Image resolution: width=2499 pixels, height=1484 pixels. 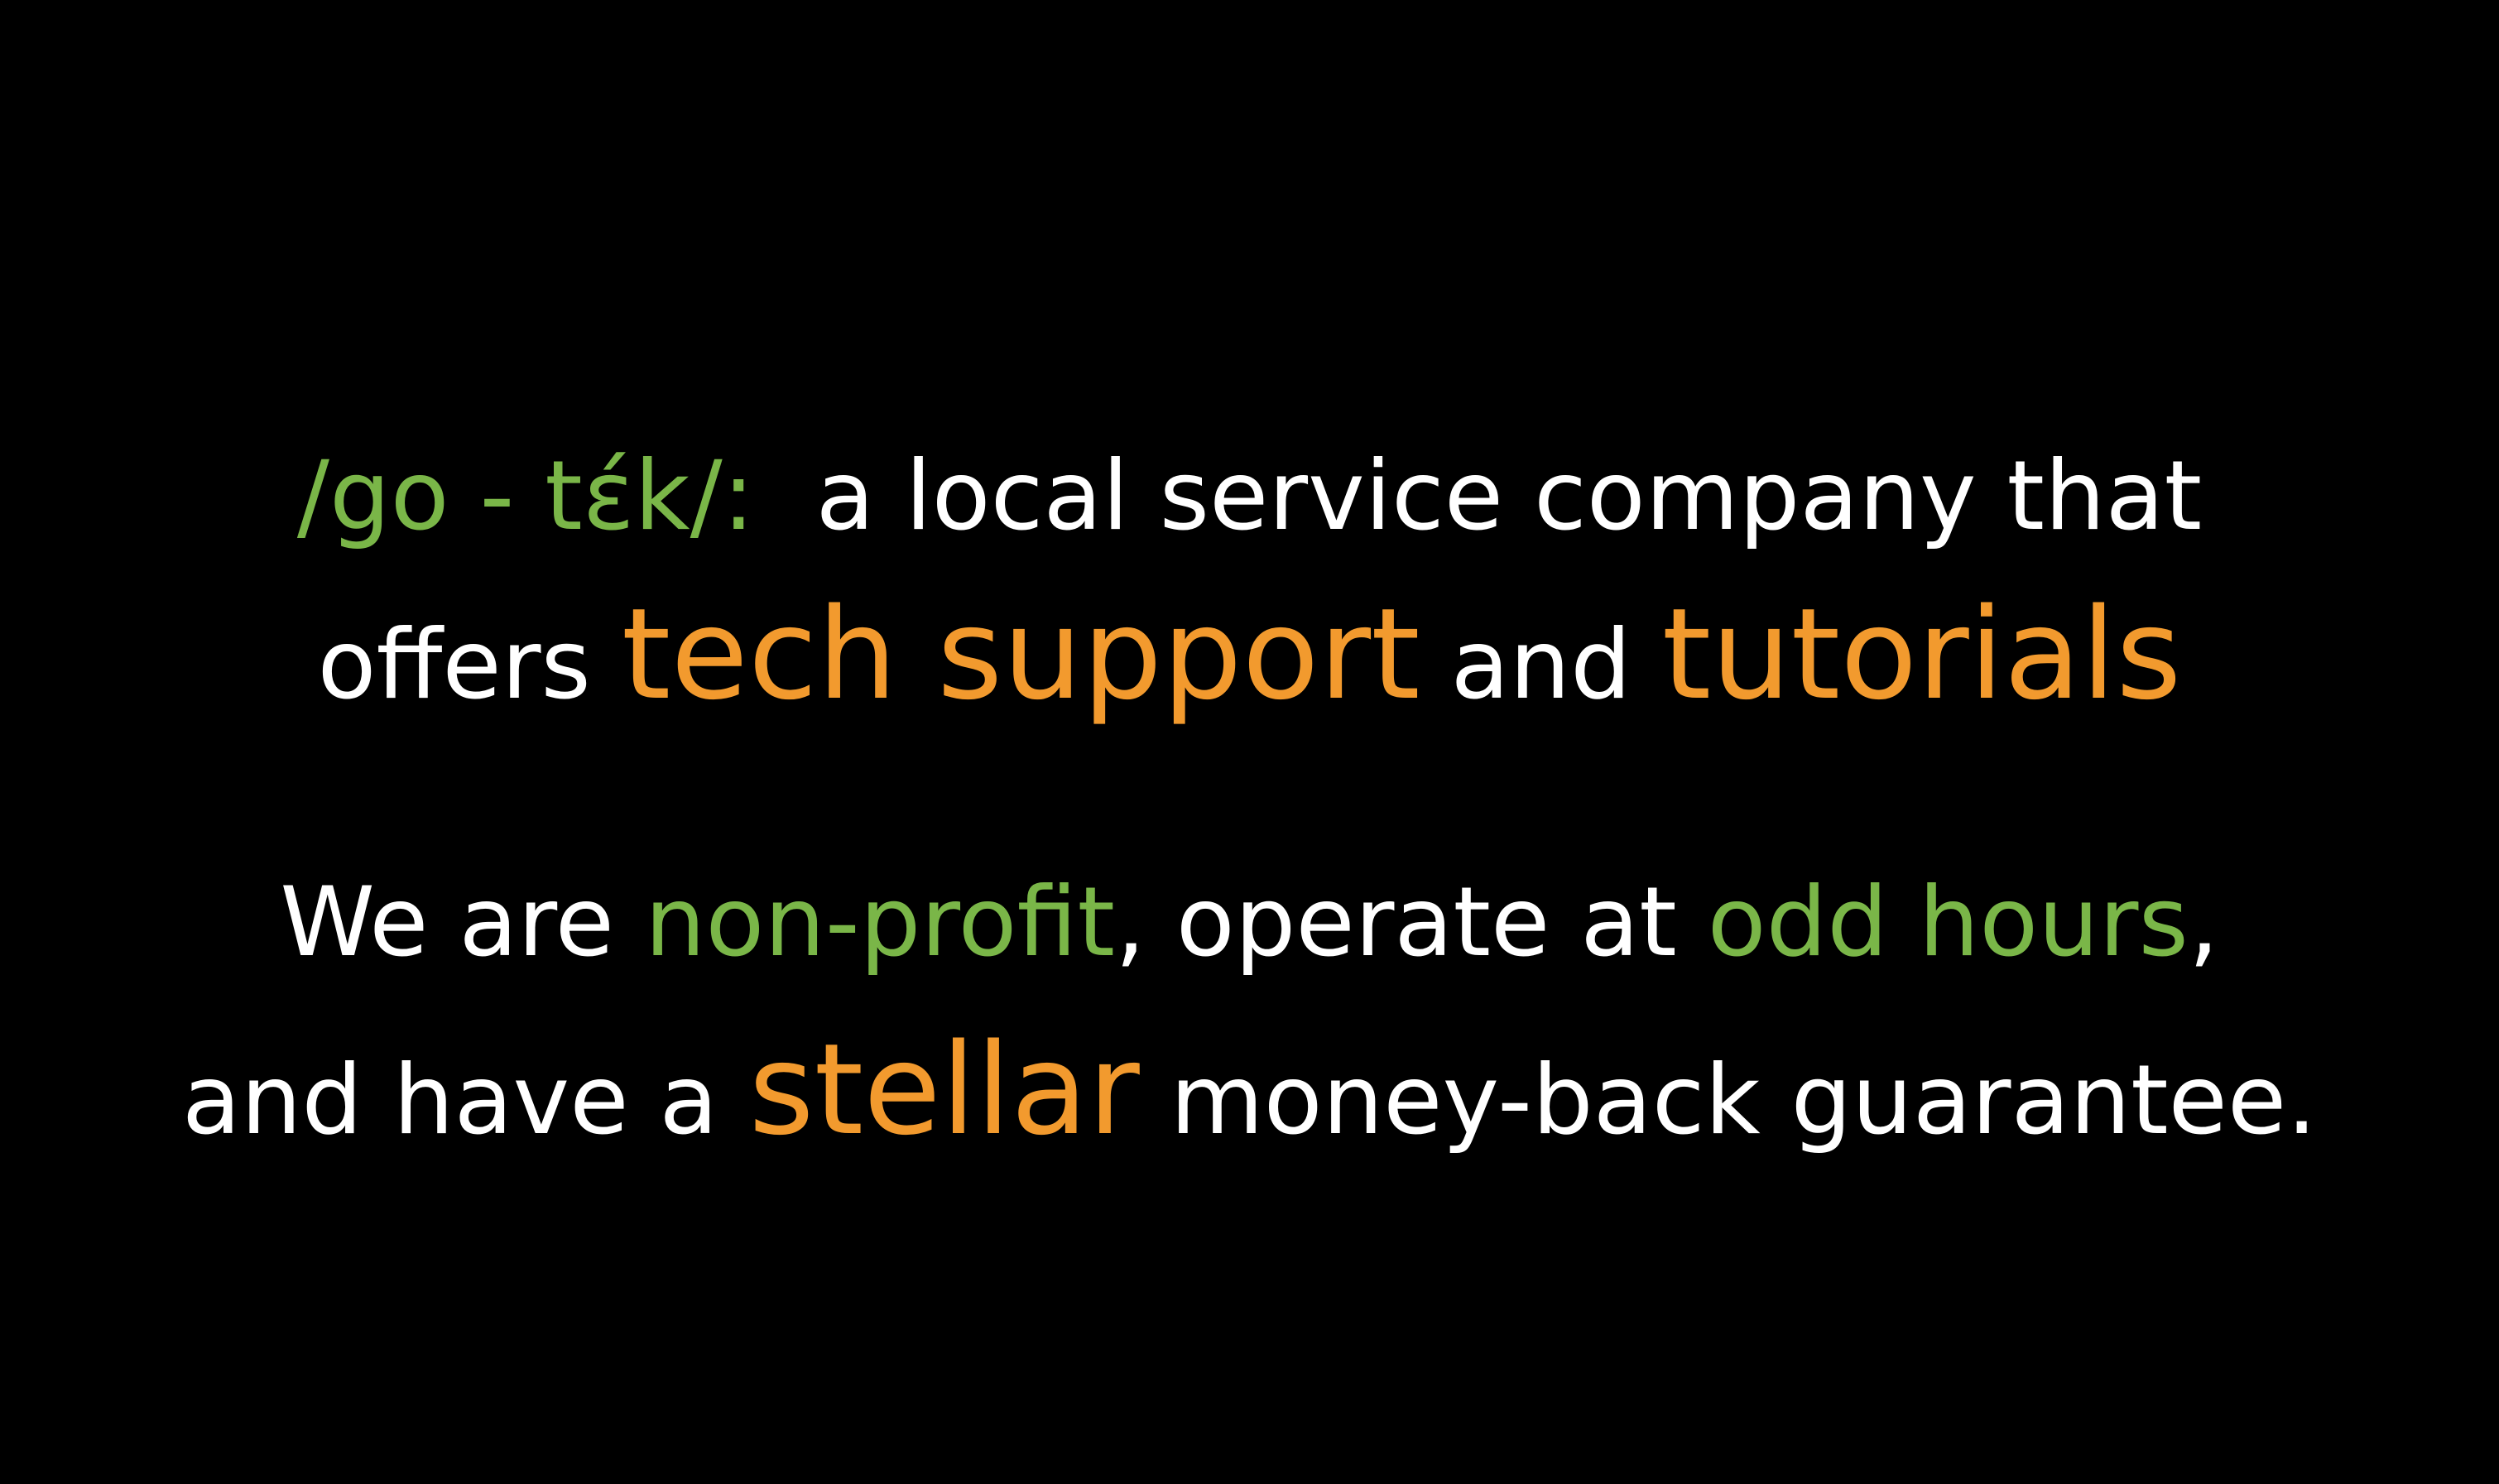 What do you see at coordinates (1948, 922) in the screenshot?
I see `odd-hours-highlight: odd hours` at bounding box center [1948, 922].